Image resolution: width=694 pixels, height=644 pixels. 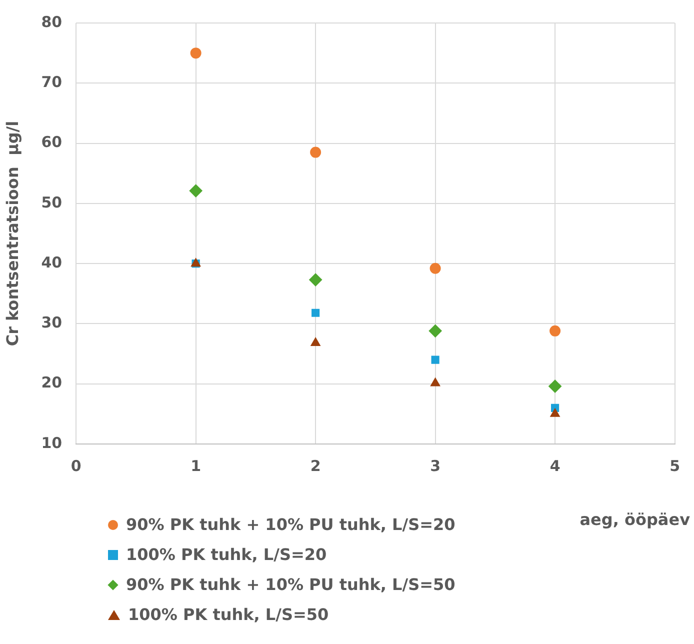 I want to click on x-tick-label: 0, so click(x=76, y=465).